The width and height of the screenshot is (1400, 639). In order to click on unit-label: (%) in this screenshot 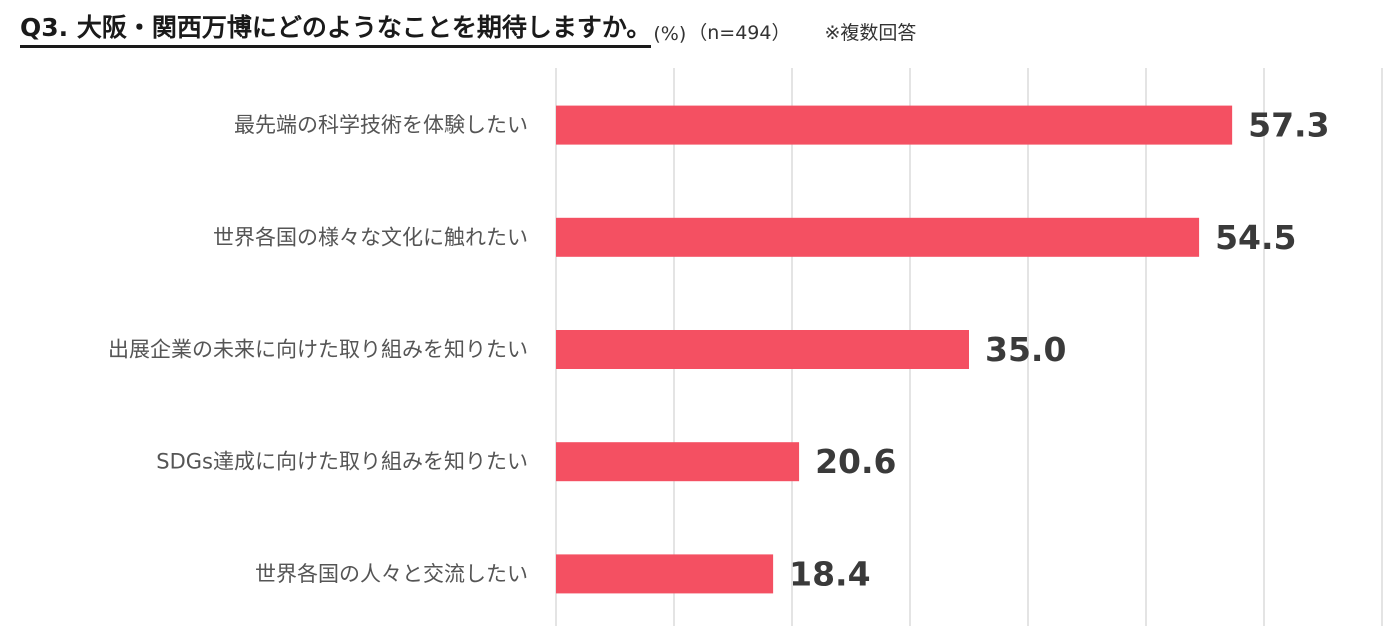, I will do `click(670, 34)`.